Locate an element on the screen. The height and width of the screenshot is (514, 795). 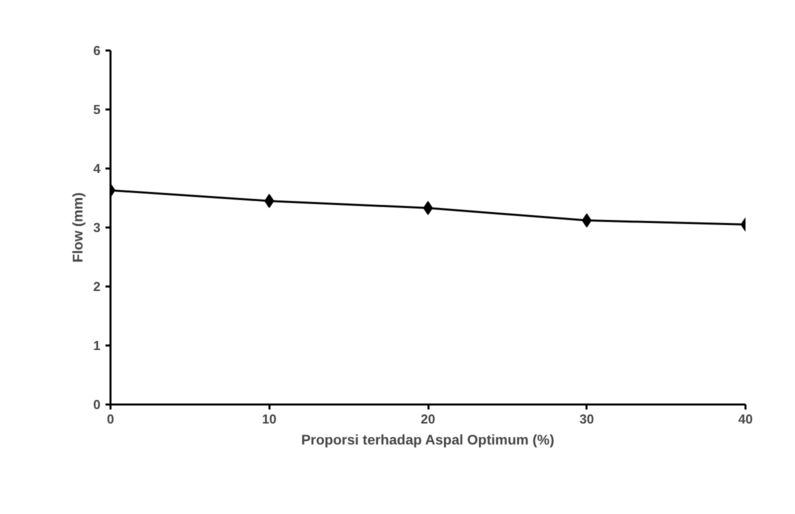
x-tick-label: 10 is located at coordinates (269, 419).